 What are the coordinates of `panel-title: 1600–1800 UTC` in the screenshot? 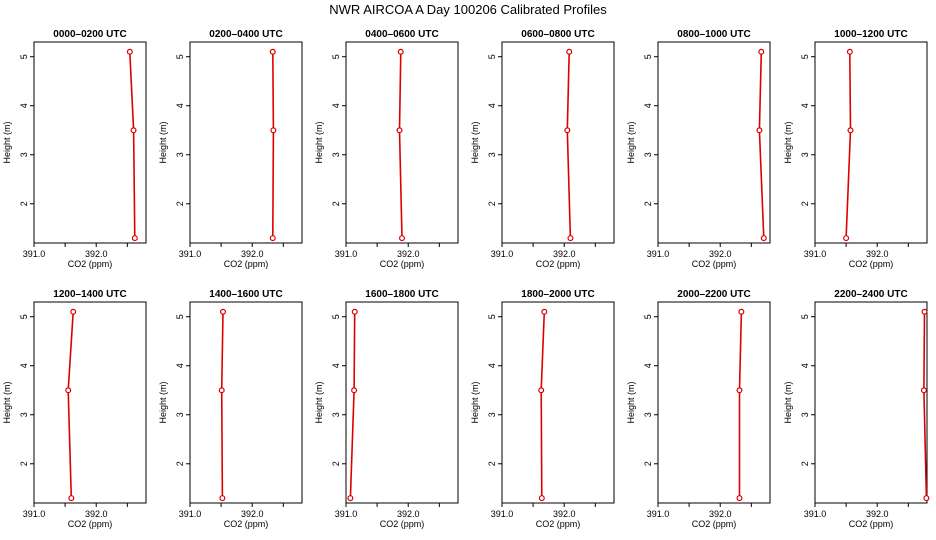 It's located at (401, 294).